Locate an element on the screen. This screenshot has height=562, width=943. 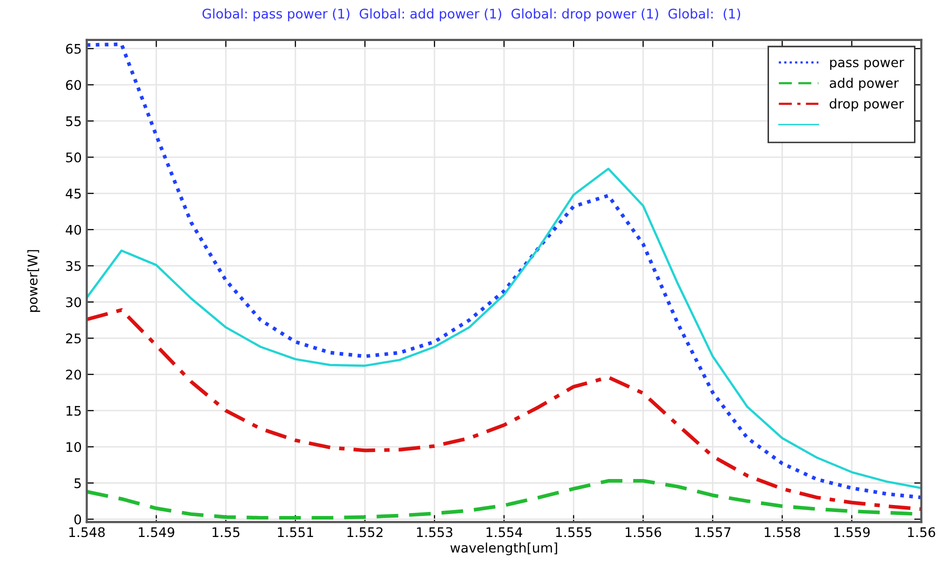
y-tick-label: 25 is located at coordinates (73, 338).